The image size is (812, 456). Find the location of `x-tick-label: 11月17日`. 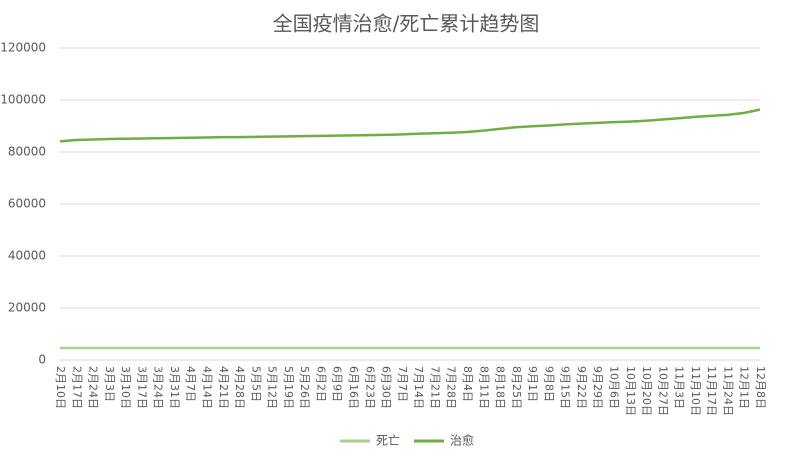

x-tick-label: 11月17日 is located at coordinates (711, 391).